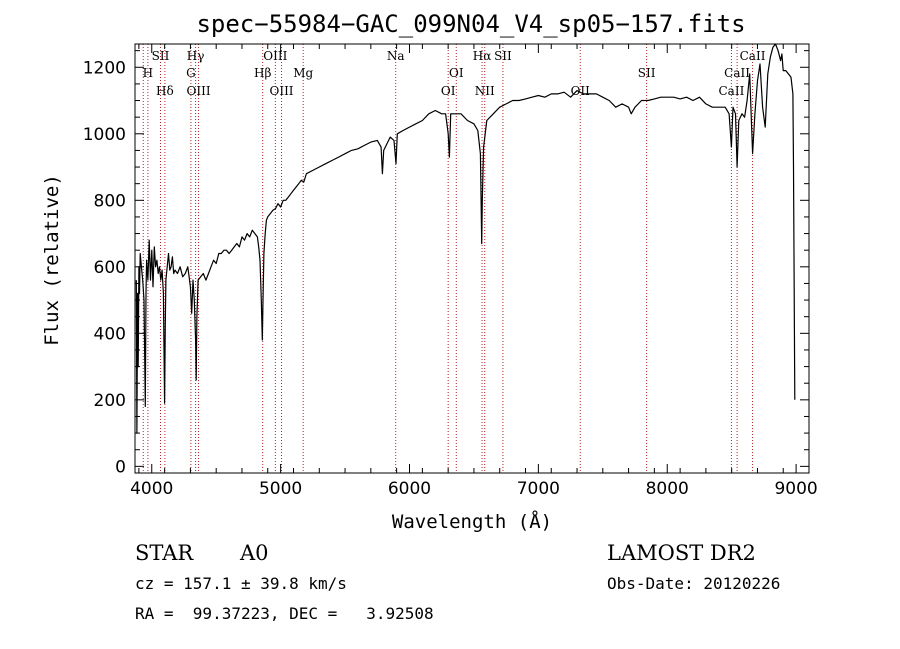 The height and width of the screenshot is (649, 900). I want to click on line-label-20: CaII, so click(753, 56).